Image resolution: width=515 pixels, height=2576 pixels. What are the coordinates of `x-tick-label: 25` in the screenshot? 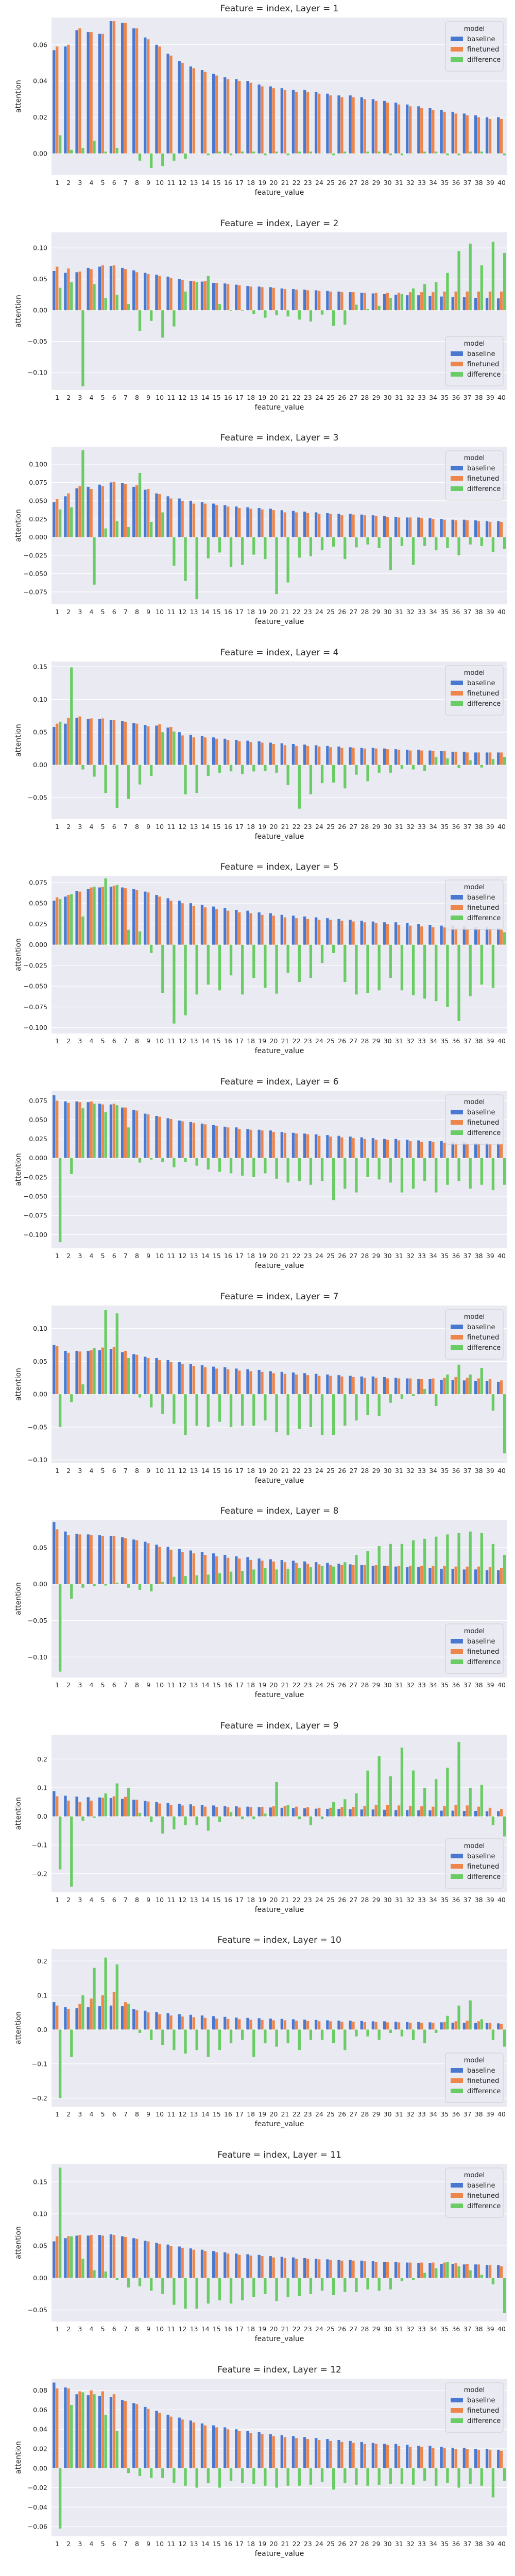 It's located at (331, 2329).